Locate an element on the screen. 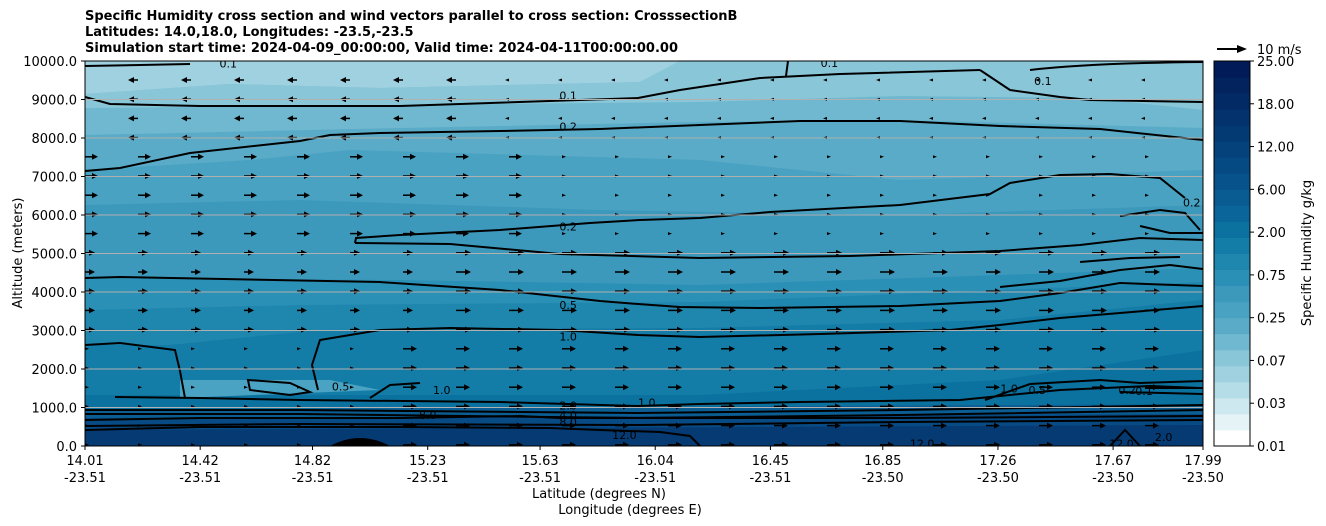  colorbar-tick-label: 0.03 is located at coordinates (1271, 404).